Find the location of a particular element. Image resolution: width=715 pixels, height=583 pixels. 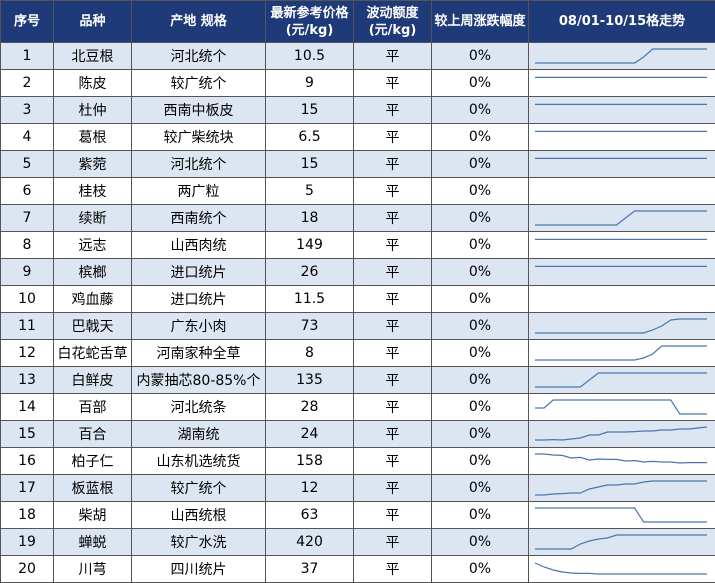

cell-origin: 西南统个 is located at coordinates (199, 218).